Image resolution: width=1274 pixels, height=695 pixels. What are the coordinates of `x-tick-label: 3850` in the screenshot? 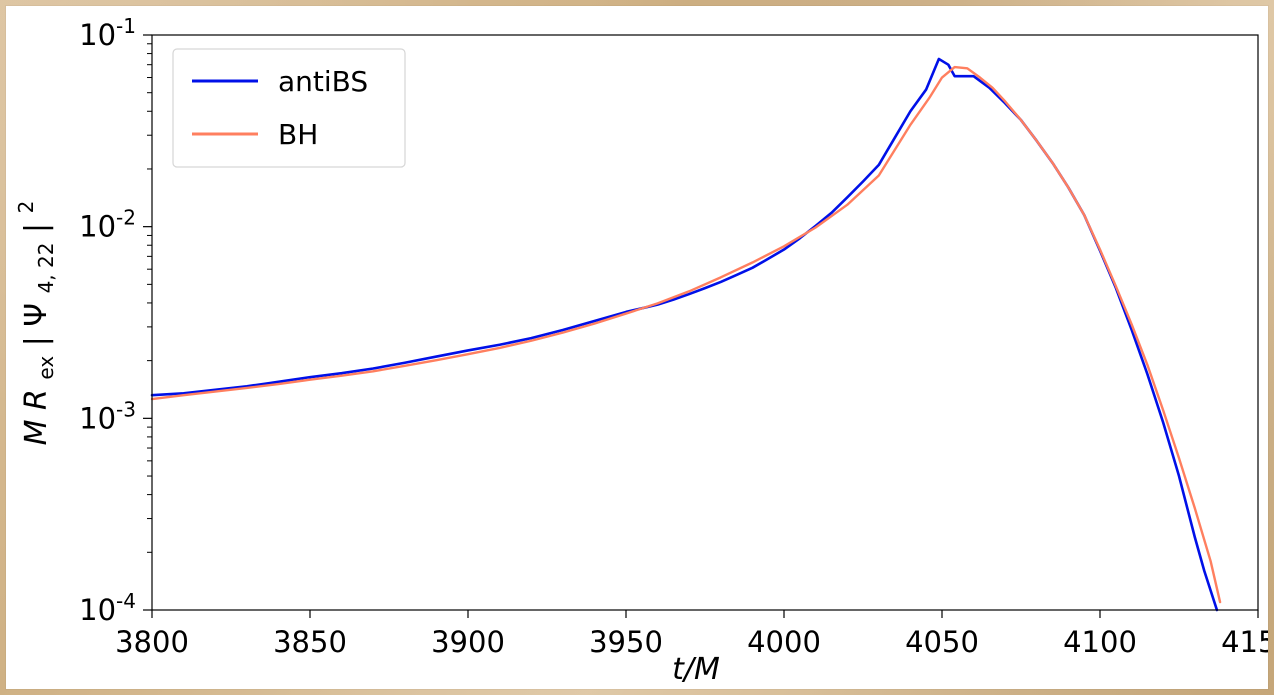 It's located at (310, 642).